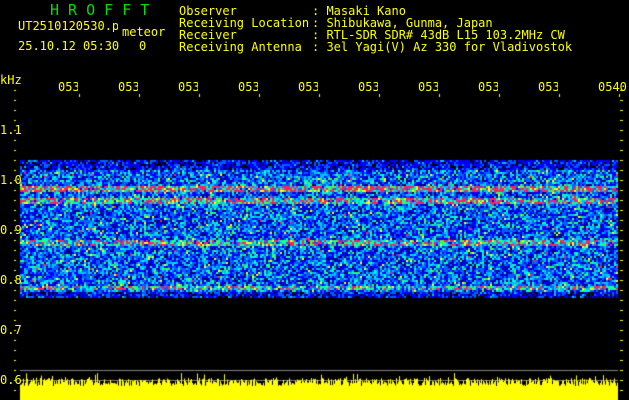 The width and height of the screenshot is (629, 400). I want to click on freq-tick: 0.8, so click(11, 280).